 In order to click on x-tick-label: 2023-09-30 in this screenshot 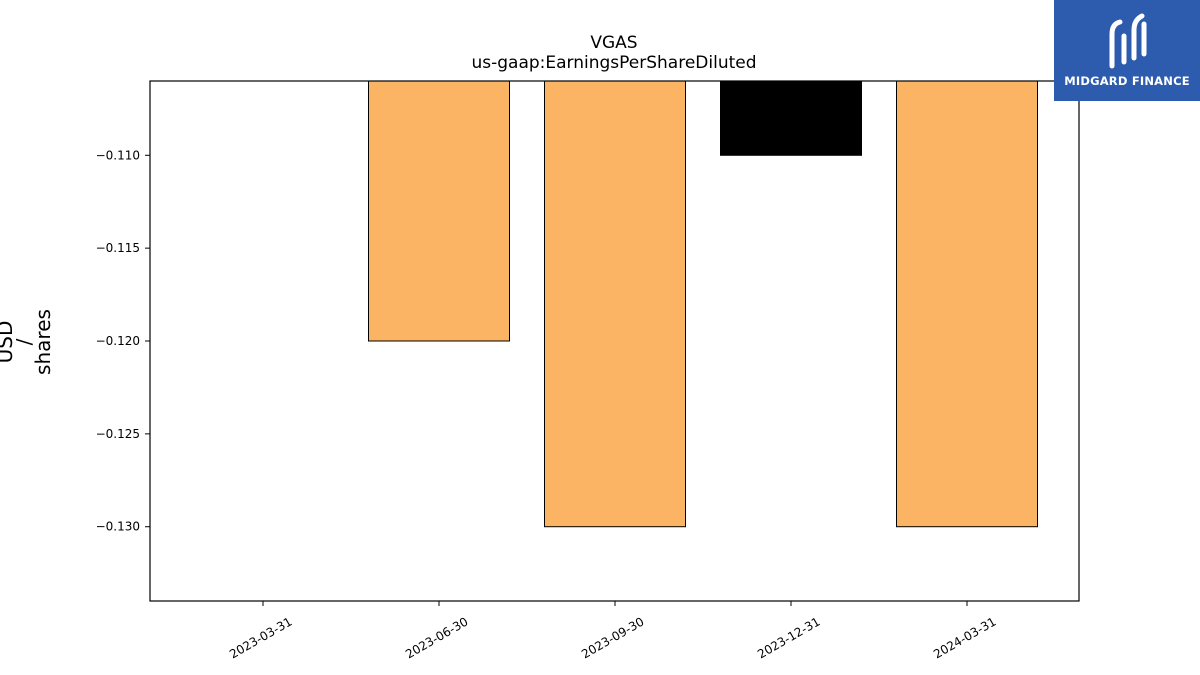, I will do `click(612, 637)`.